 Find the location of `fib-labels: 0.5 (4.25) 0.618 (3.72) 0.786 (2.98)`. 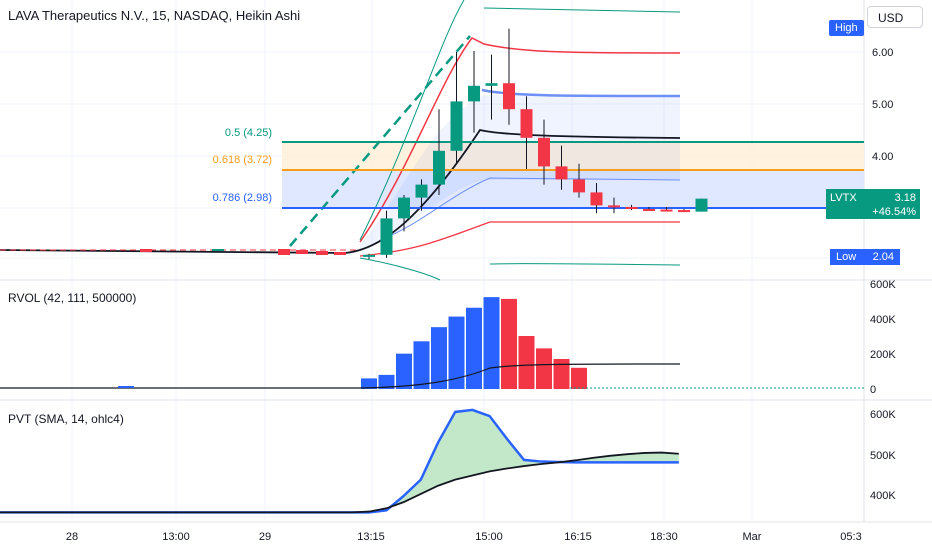

fib-labels: 0.5 (4.25) 0.618 (3.72) 0.786 (2.98) is located at coordinates (242, 165).